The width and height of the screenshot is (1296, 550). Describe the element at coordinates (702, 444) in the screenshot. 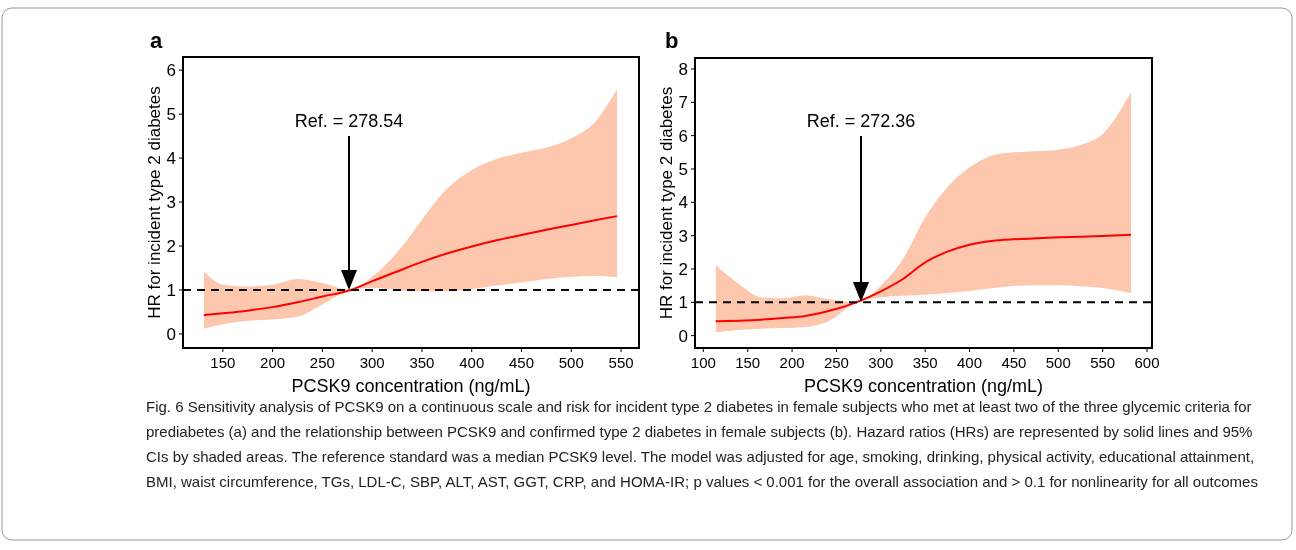

I see `caption: Fig. 6 Sensitivity analysis of PCSK9 on a continuous scale and risk for incident type 2 diabetes in female subjects who met at least two of the three glycemic criteria for prediabetes (a) and the relationship between PCSK9 and confirmed type 2 diabetes in female subjects (b). Hazard ratios (HRs) are represented by solid lines and 95% CIs by shaded areas. The reference standard was a median PCSK9 level. The model was adjusted for age, smoking, drinking, physical activity, educational attainment, BMI, waist circumference, TGs, LDL-C, SBP, ALT, AST, GGT, CRP, and HOMA-IR; p values < 0.001 for the overall association and > 0.1 for nonlinearity for all outcomes` at that location.